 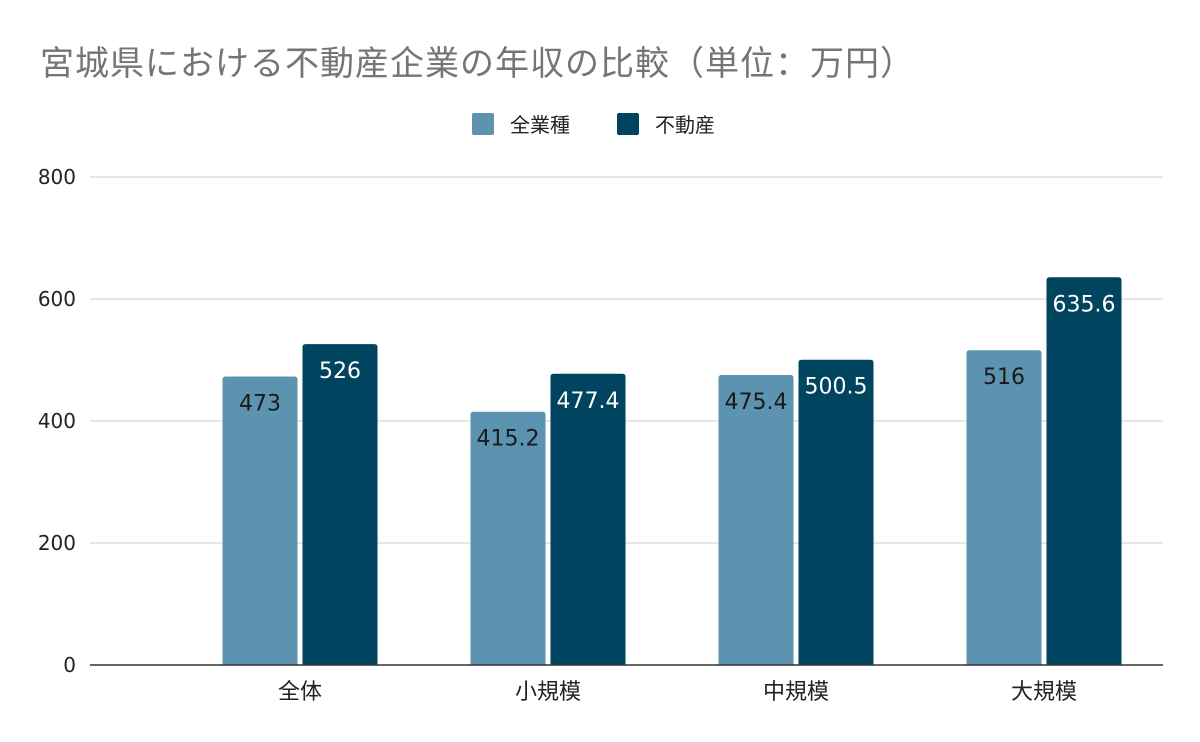 What do you see at coordinates (57, 299) in the screenshot?
I see `y-tick-label: 600` at bounding box center [57, 299].